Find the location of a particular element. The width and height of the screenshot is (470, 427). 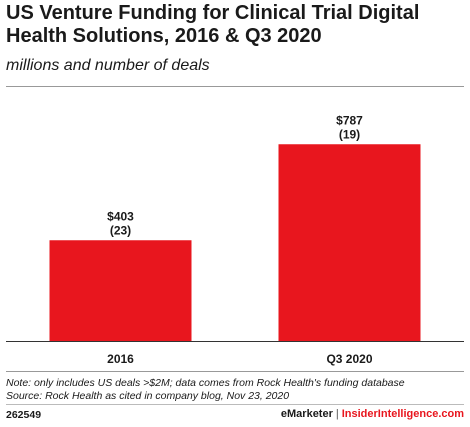

bar-q3-2020 is located at coordinates (349, 242).